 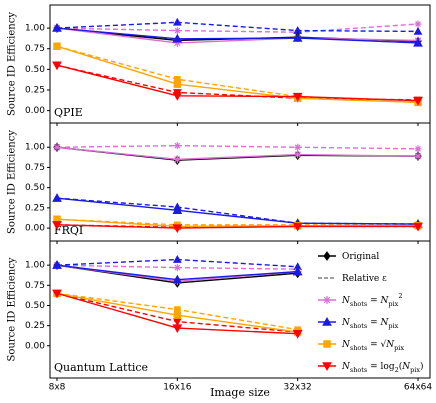 I want to click on legend-label-part: Original, so click(x=360, y=257).